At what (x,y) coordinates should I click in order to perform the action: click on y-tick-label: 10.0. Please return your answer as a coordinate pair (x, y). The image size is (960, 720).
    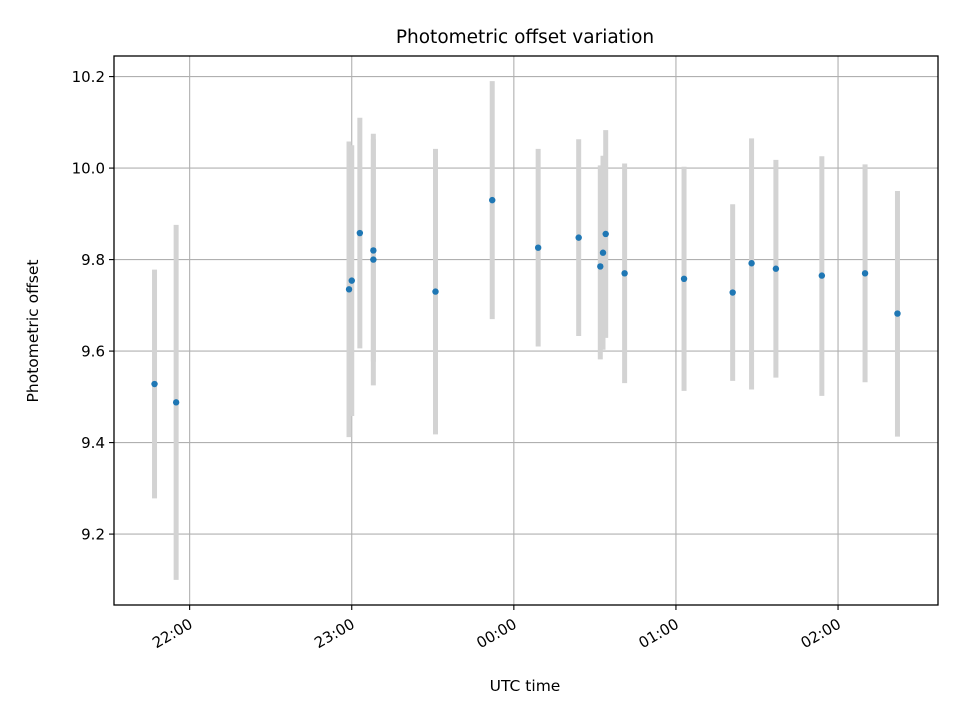
    Looking at the image, I should click on (88, 169).